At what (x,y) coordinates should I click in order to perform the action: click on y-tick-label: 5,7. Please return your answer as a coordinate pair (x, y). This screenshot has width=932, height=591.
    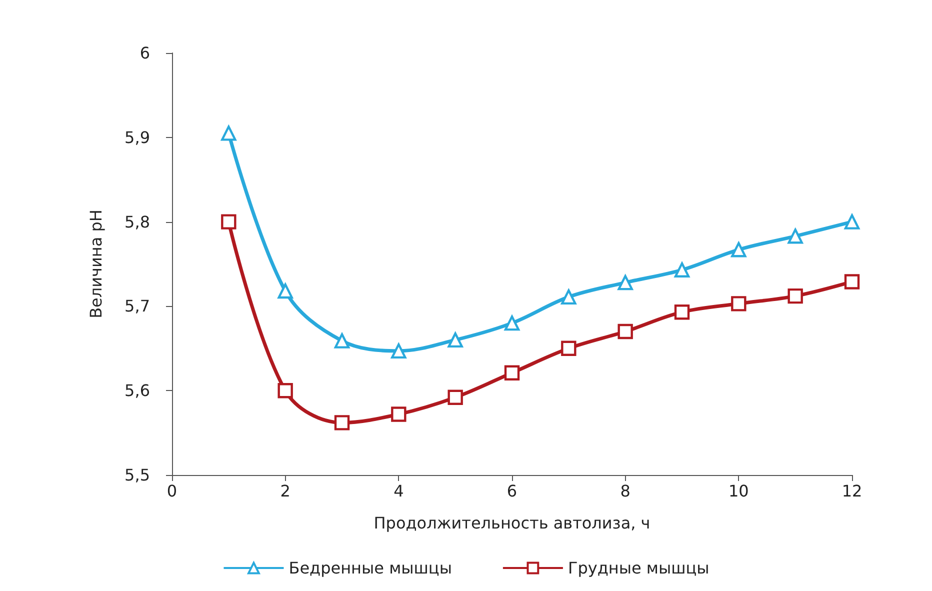
    Looking at the image, I should click on (137, 306).